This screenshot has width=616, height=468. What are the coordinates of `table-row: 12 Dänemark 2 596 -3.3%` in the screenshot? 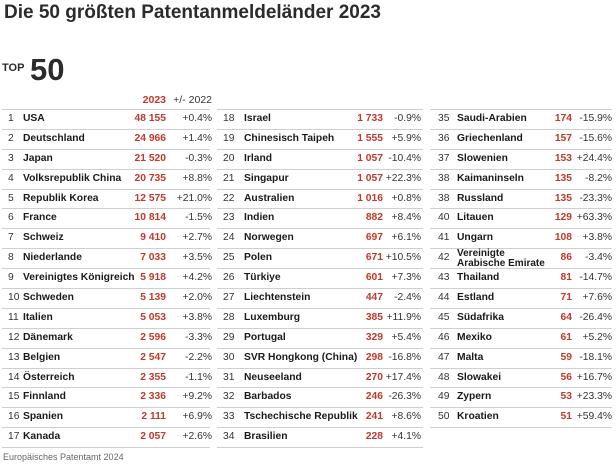 It's located at (107, 339).